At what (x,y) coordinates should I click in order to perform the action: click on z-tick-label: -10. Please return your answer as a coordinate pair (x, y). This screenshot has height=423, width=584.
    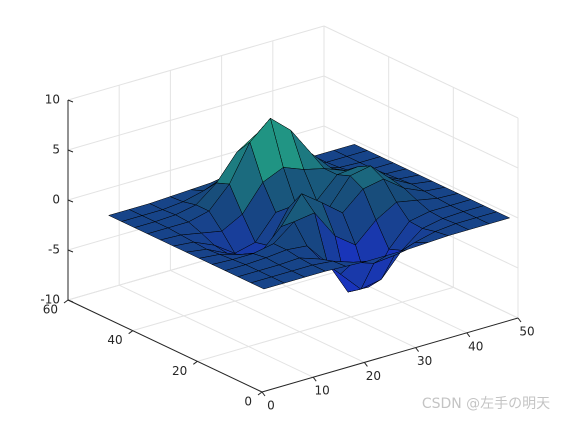
    Looking at the image, I should click on (50, 300).